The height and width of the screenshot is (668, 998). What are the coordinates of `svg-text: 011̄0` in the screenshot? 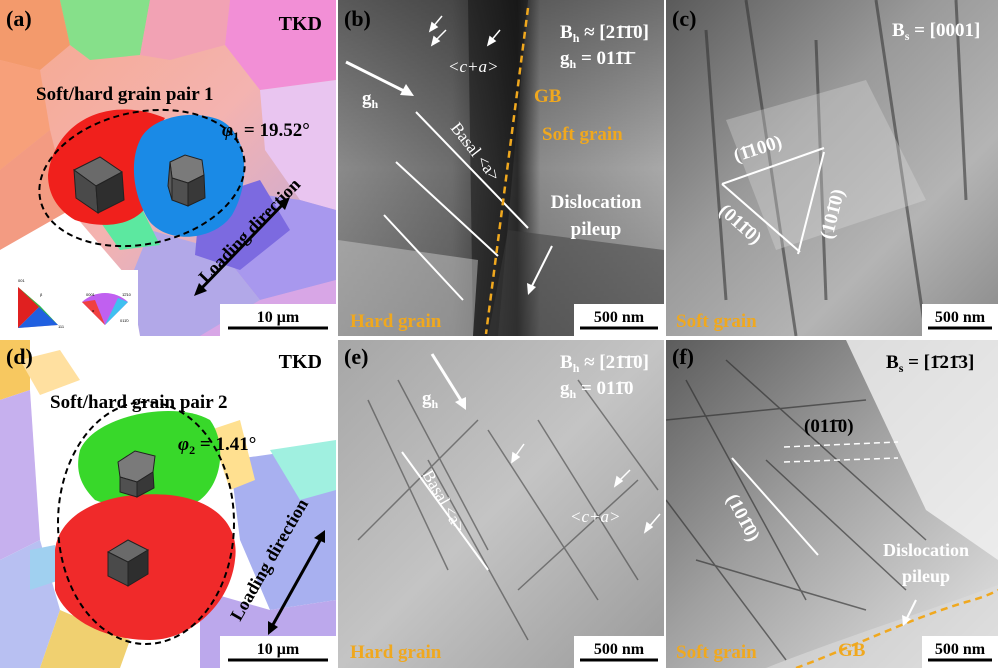 It's located at (124, 320).